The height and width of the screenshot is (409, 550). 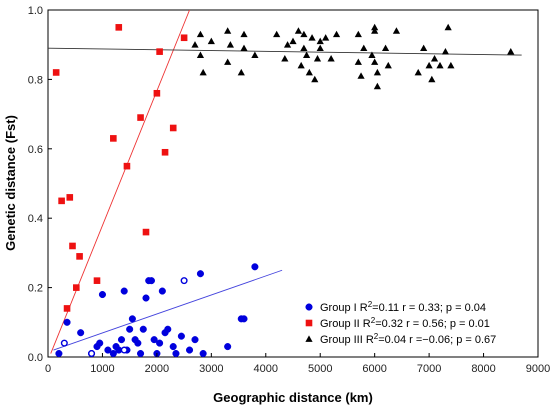 I want to click on y-tick-label: 1.0, so click(x=35, y=11).